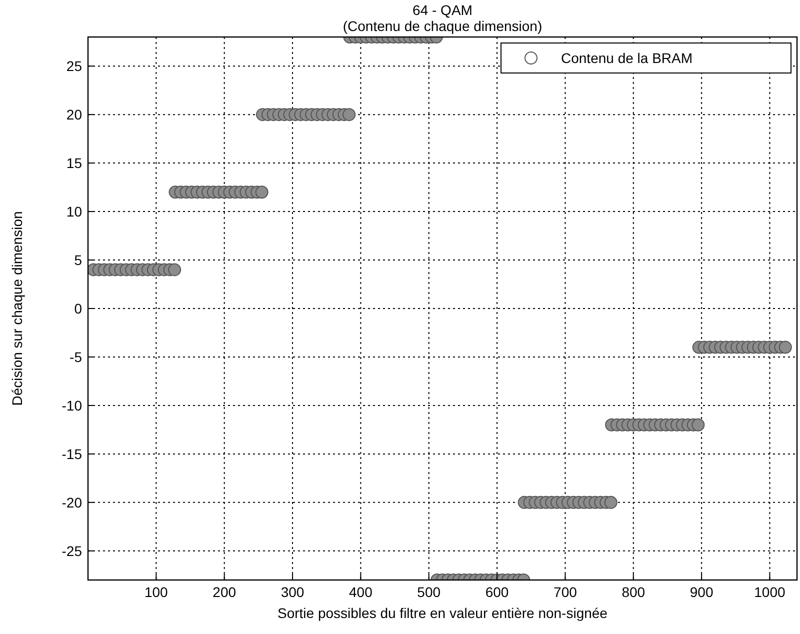 The width and height of the screenshot is (800, 634). What do you see at coordinates (76, 356) in the screenshot?
I see `y-tick-label: -5` at bounding box center [76, 356].